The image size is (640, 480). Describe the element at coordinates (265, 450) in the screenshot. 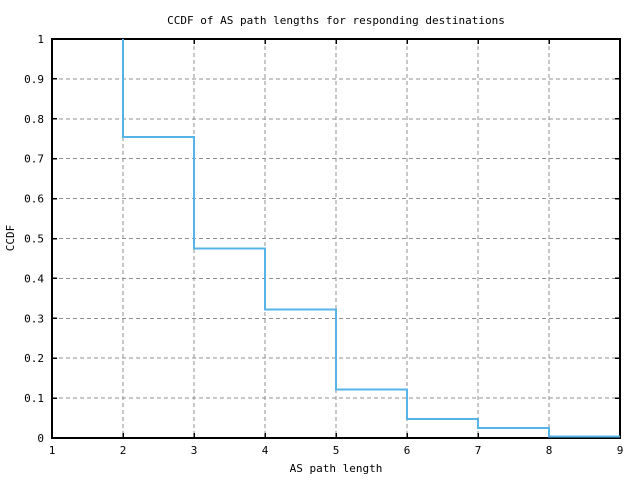

I see `x-tick-label: 4` at that location.